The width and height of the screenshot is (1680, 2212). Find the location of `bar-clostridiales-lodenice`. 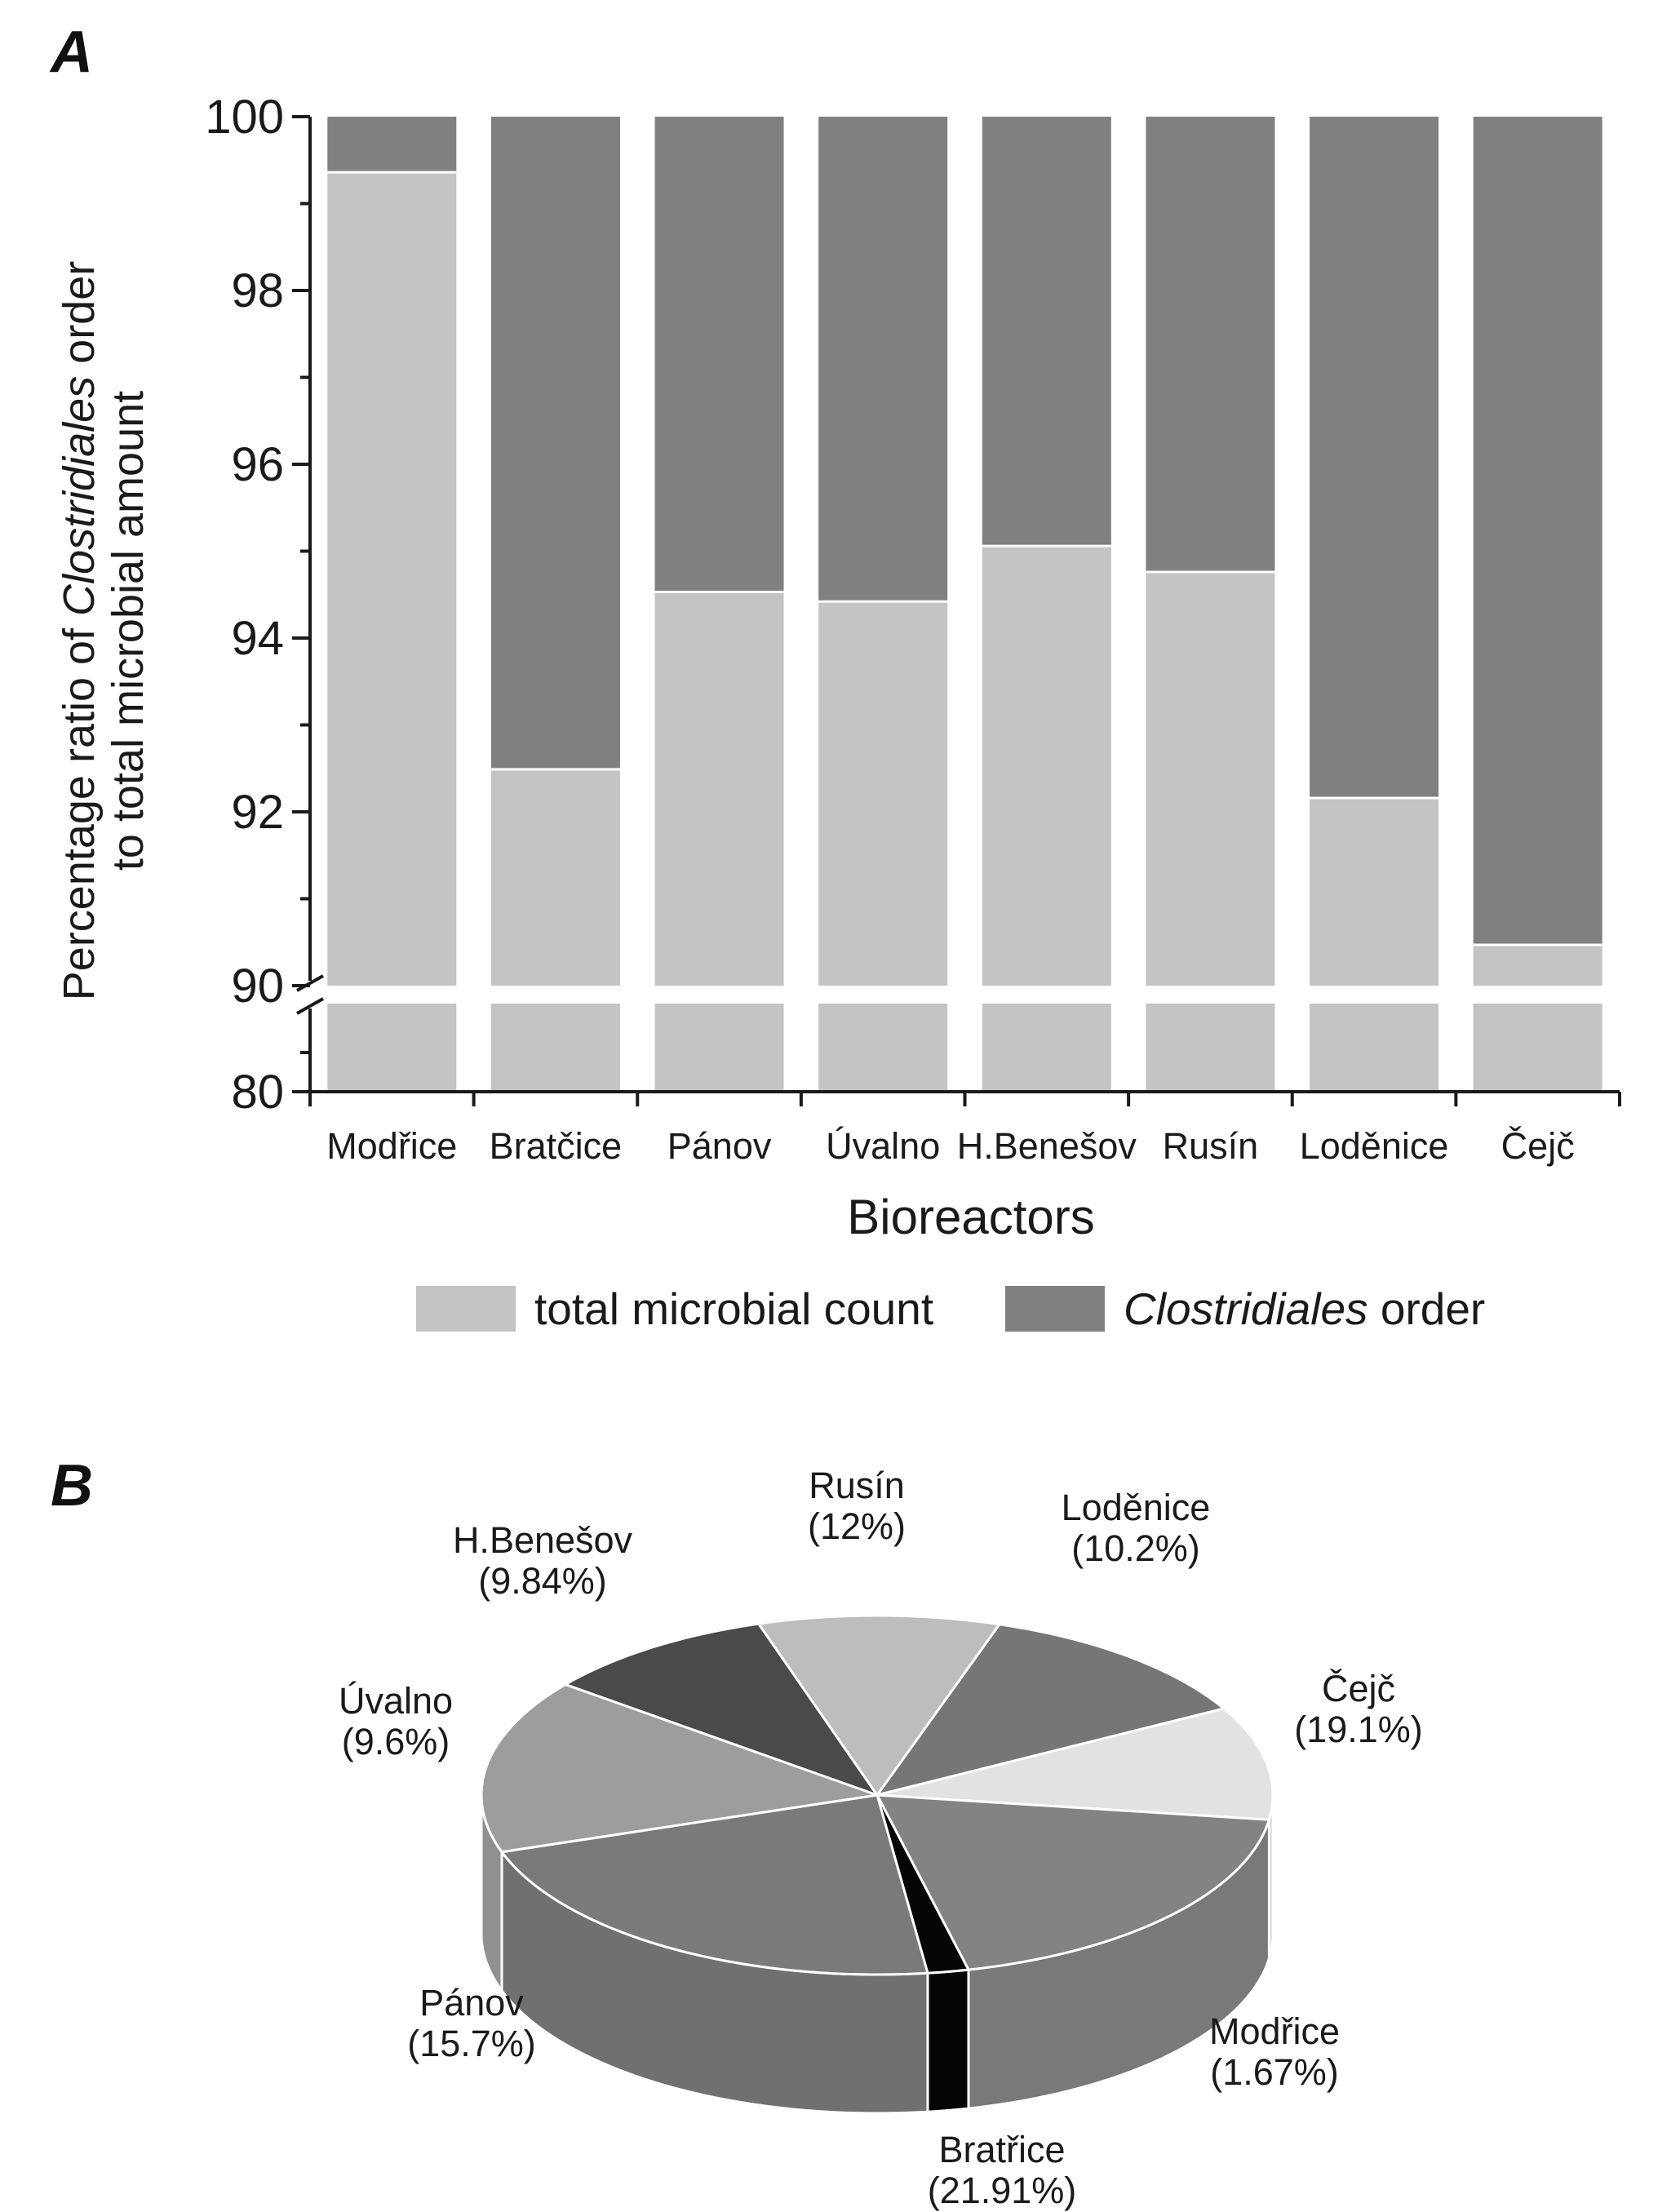

bar-clostridiales-lodenice is located at coordinates (1374, 457).